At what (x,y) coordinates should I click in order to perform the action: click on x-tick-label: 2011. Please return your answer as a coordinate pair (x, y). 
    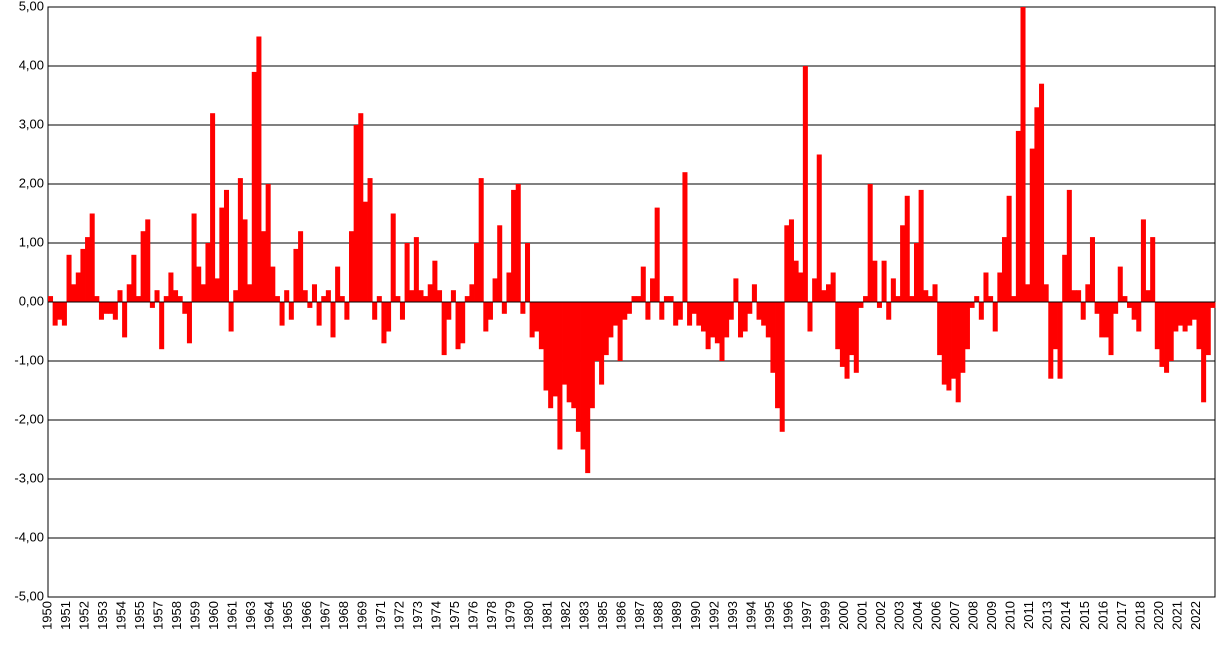
    Looking at the image, I should click on (1028, 615).